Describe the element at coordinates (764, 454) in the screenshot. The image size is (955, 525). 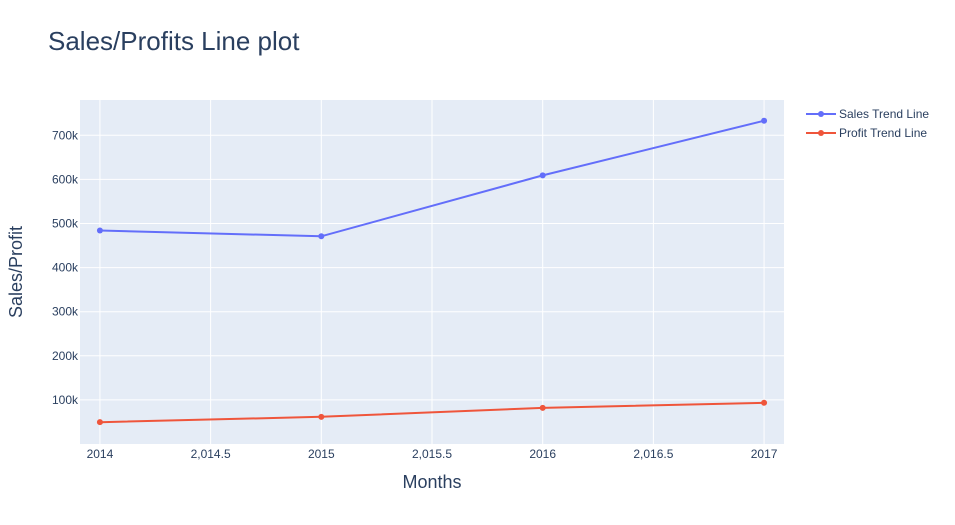
I see `x-tick-label: 2017` at that location.